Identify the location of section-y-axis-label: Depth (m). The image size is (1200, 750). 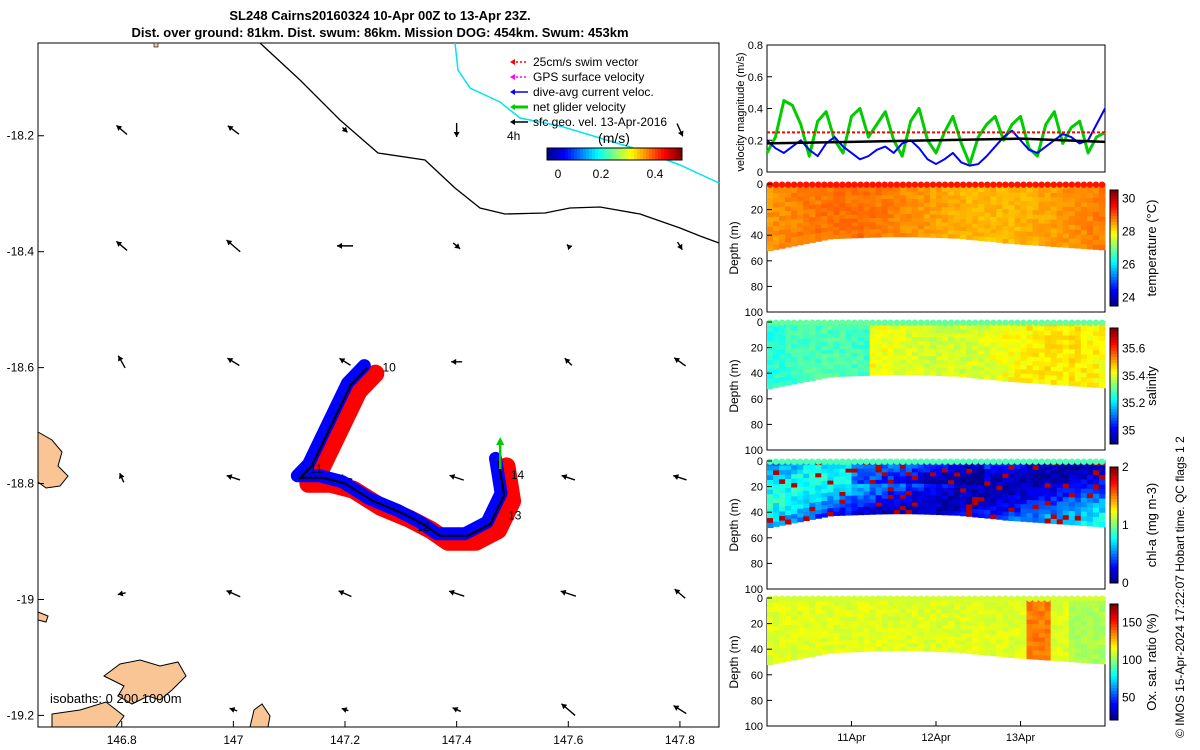
(734, 661).